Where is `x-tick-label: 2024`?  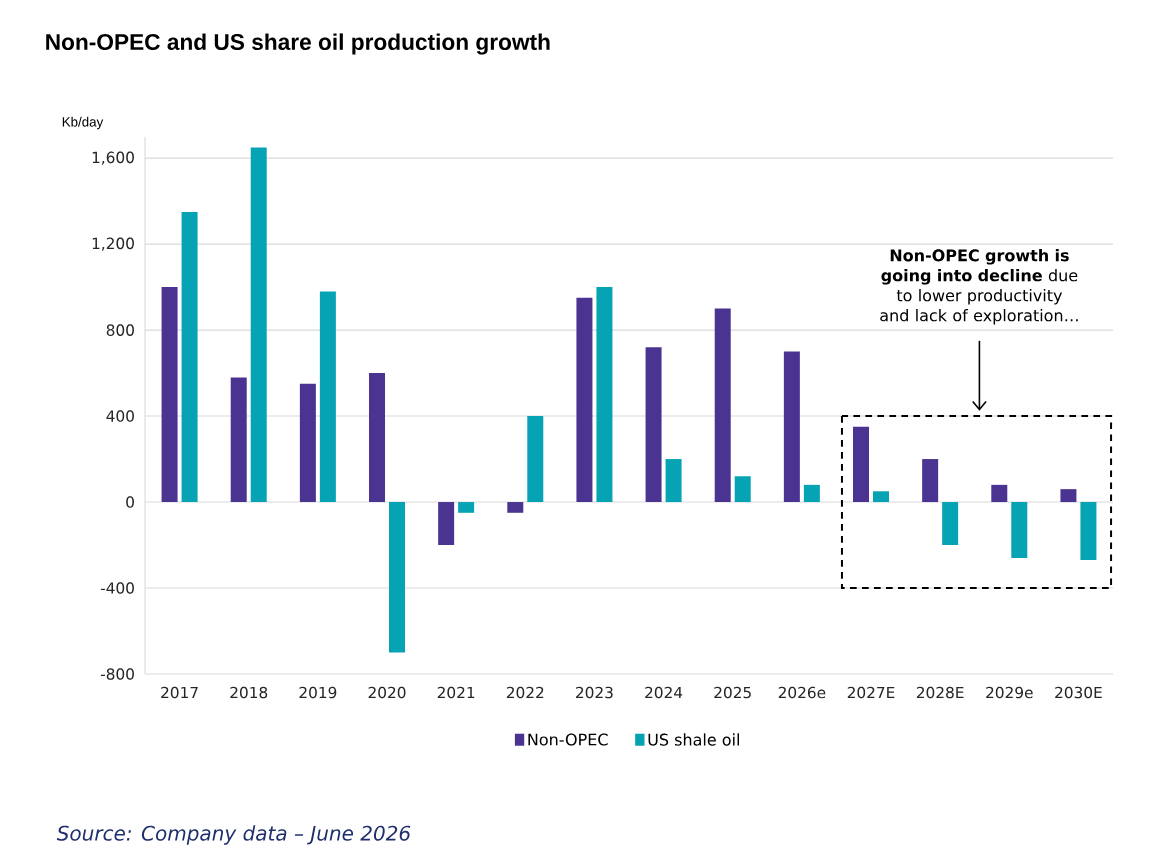 x-tick-label: 2024 is located at coordinates (664, 692).